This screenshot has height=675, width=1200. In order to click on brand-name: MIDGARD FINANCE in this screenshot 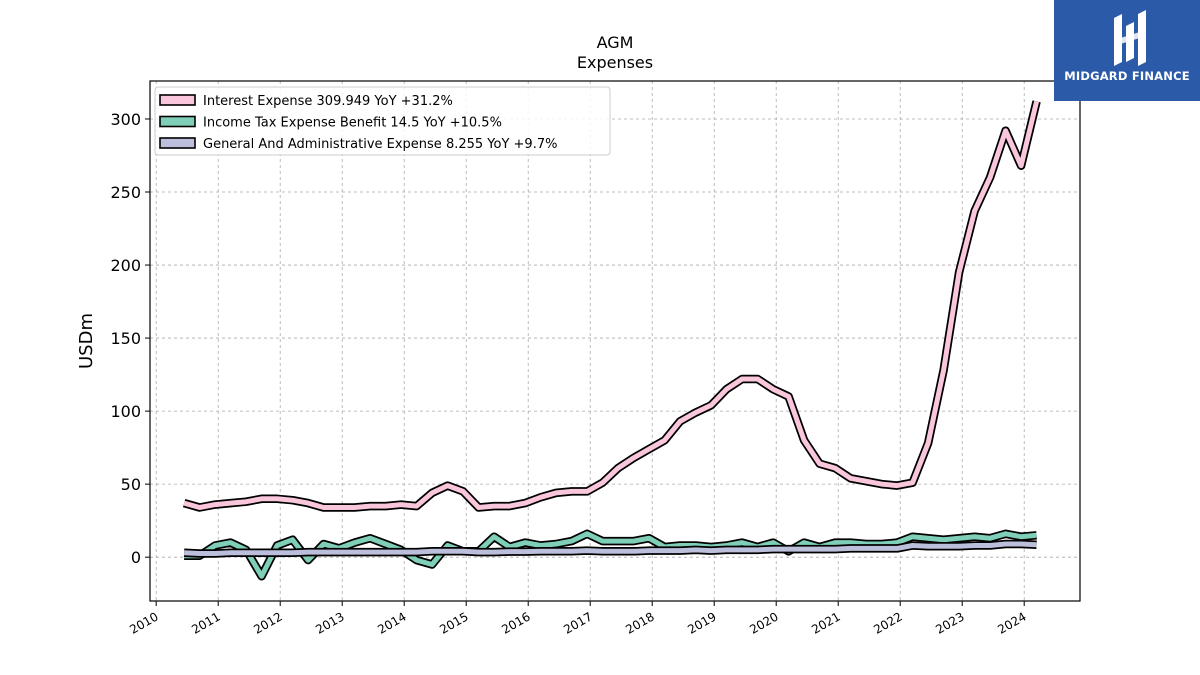, I will do `click(1127, 76)`.